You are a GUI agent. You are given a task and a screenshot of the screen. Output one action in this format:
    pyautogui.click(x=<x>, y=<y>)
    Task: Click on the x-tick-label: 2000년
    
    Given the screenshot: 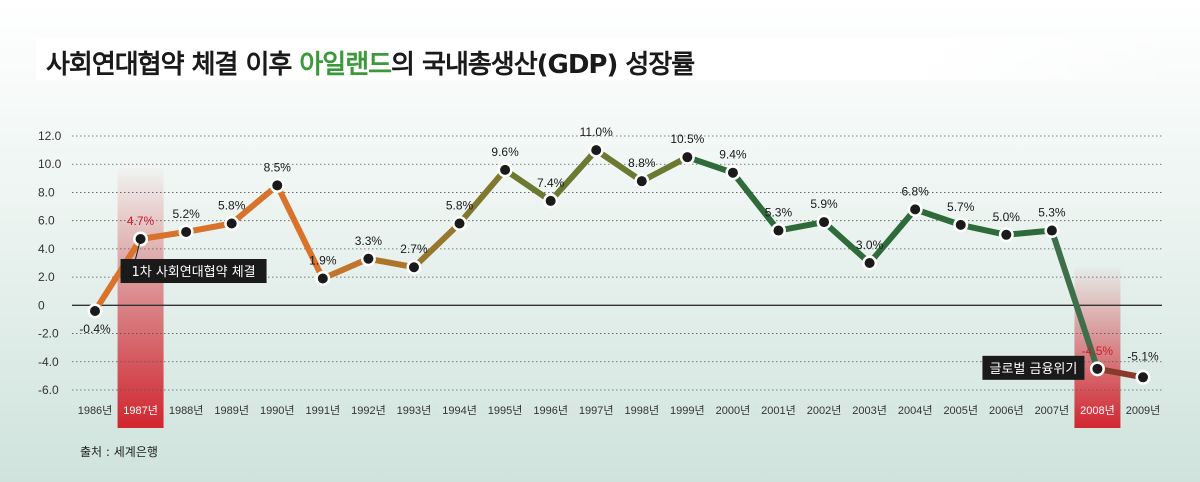 What is the action you would take?
    pyautogui.click(x=733, y=410)
    